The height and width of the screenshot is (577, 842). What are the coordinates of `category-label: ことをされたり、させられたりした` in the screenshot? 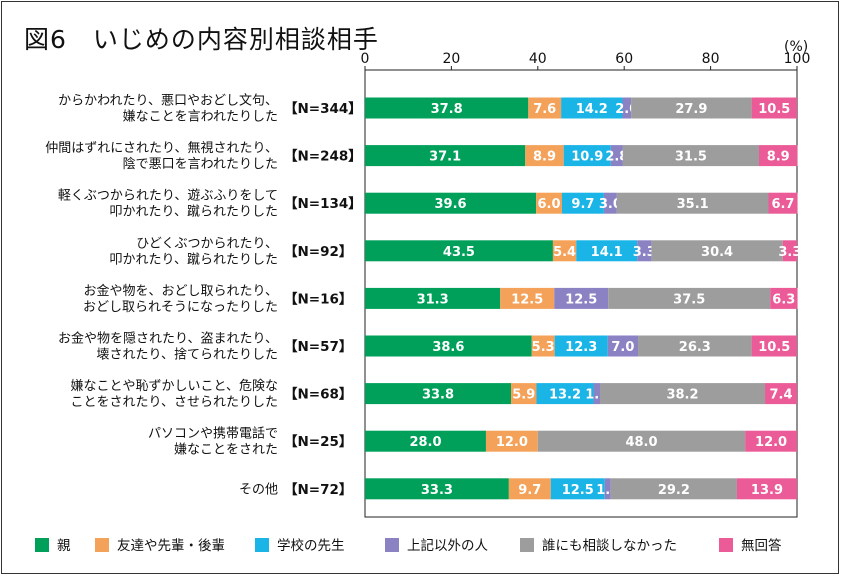 It's located at (174, 402).